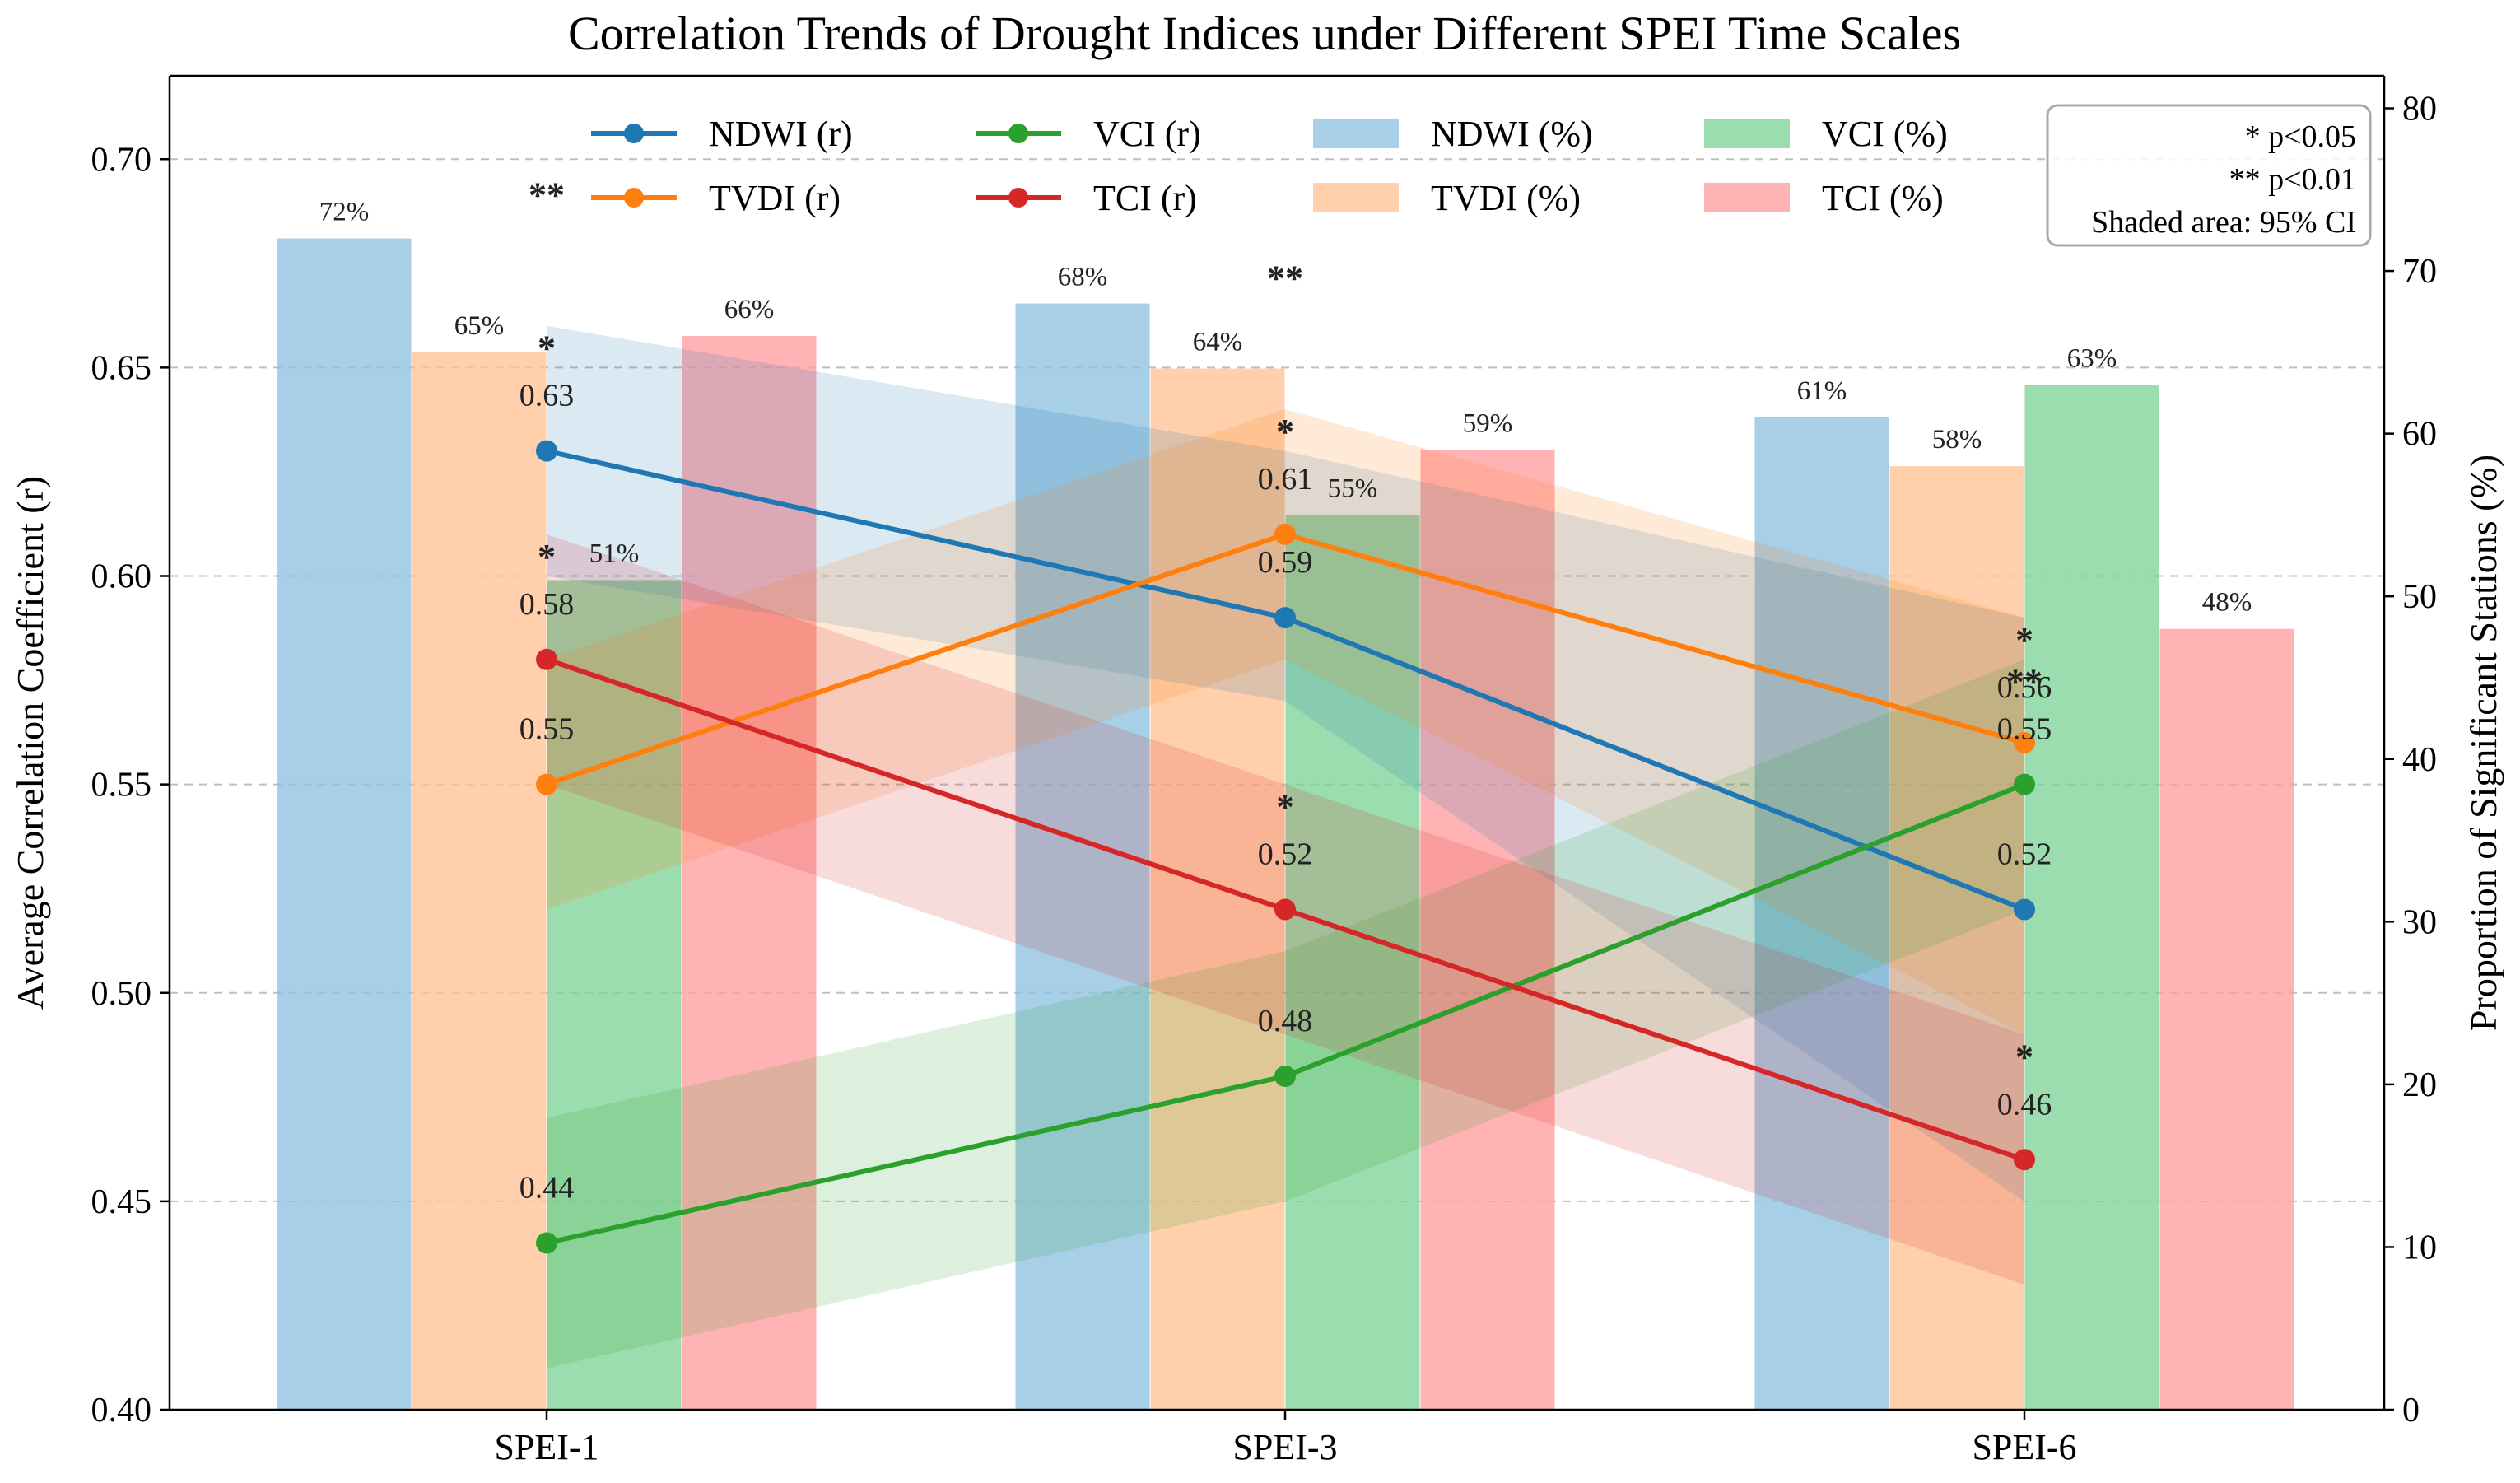  What do you see at coordinates (546, 1447) in the screenshot?
I see `x-tick-label: SPEI-1` at bounding box center [546, 1447].